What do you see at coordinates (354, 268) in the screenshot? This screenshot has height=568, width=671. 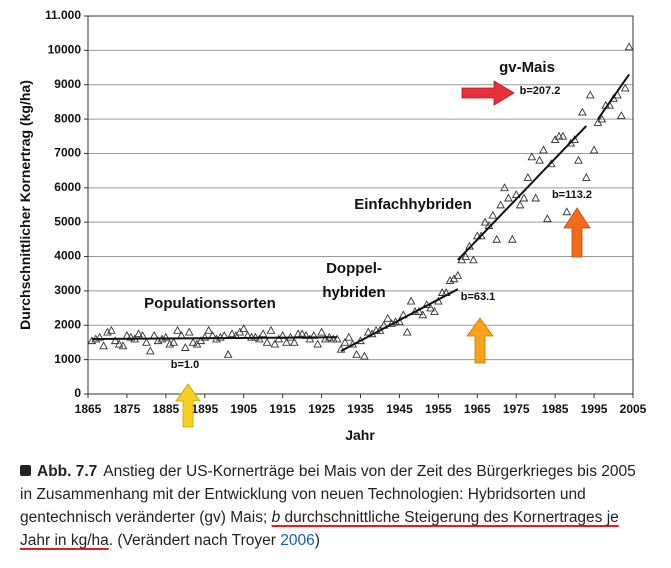 I see `annotation: Doppel-` at bounding box center [354, 268].